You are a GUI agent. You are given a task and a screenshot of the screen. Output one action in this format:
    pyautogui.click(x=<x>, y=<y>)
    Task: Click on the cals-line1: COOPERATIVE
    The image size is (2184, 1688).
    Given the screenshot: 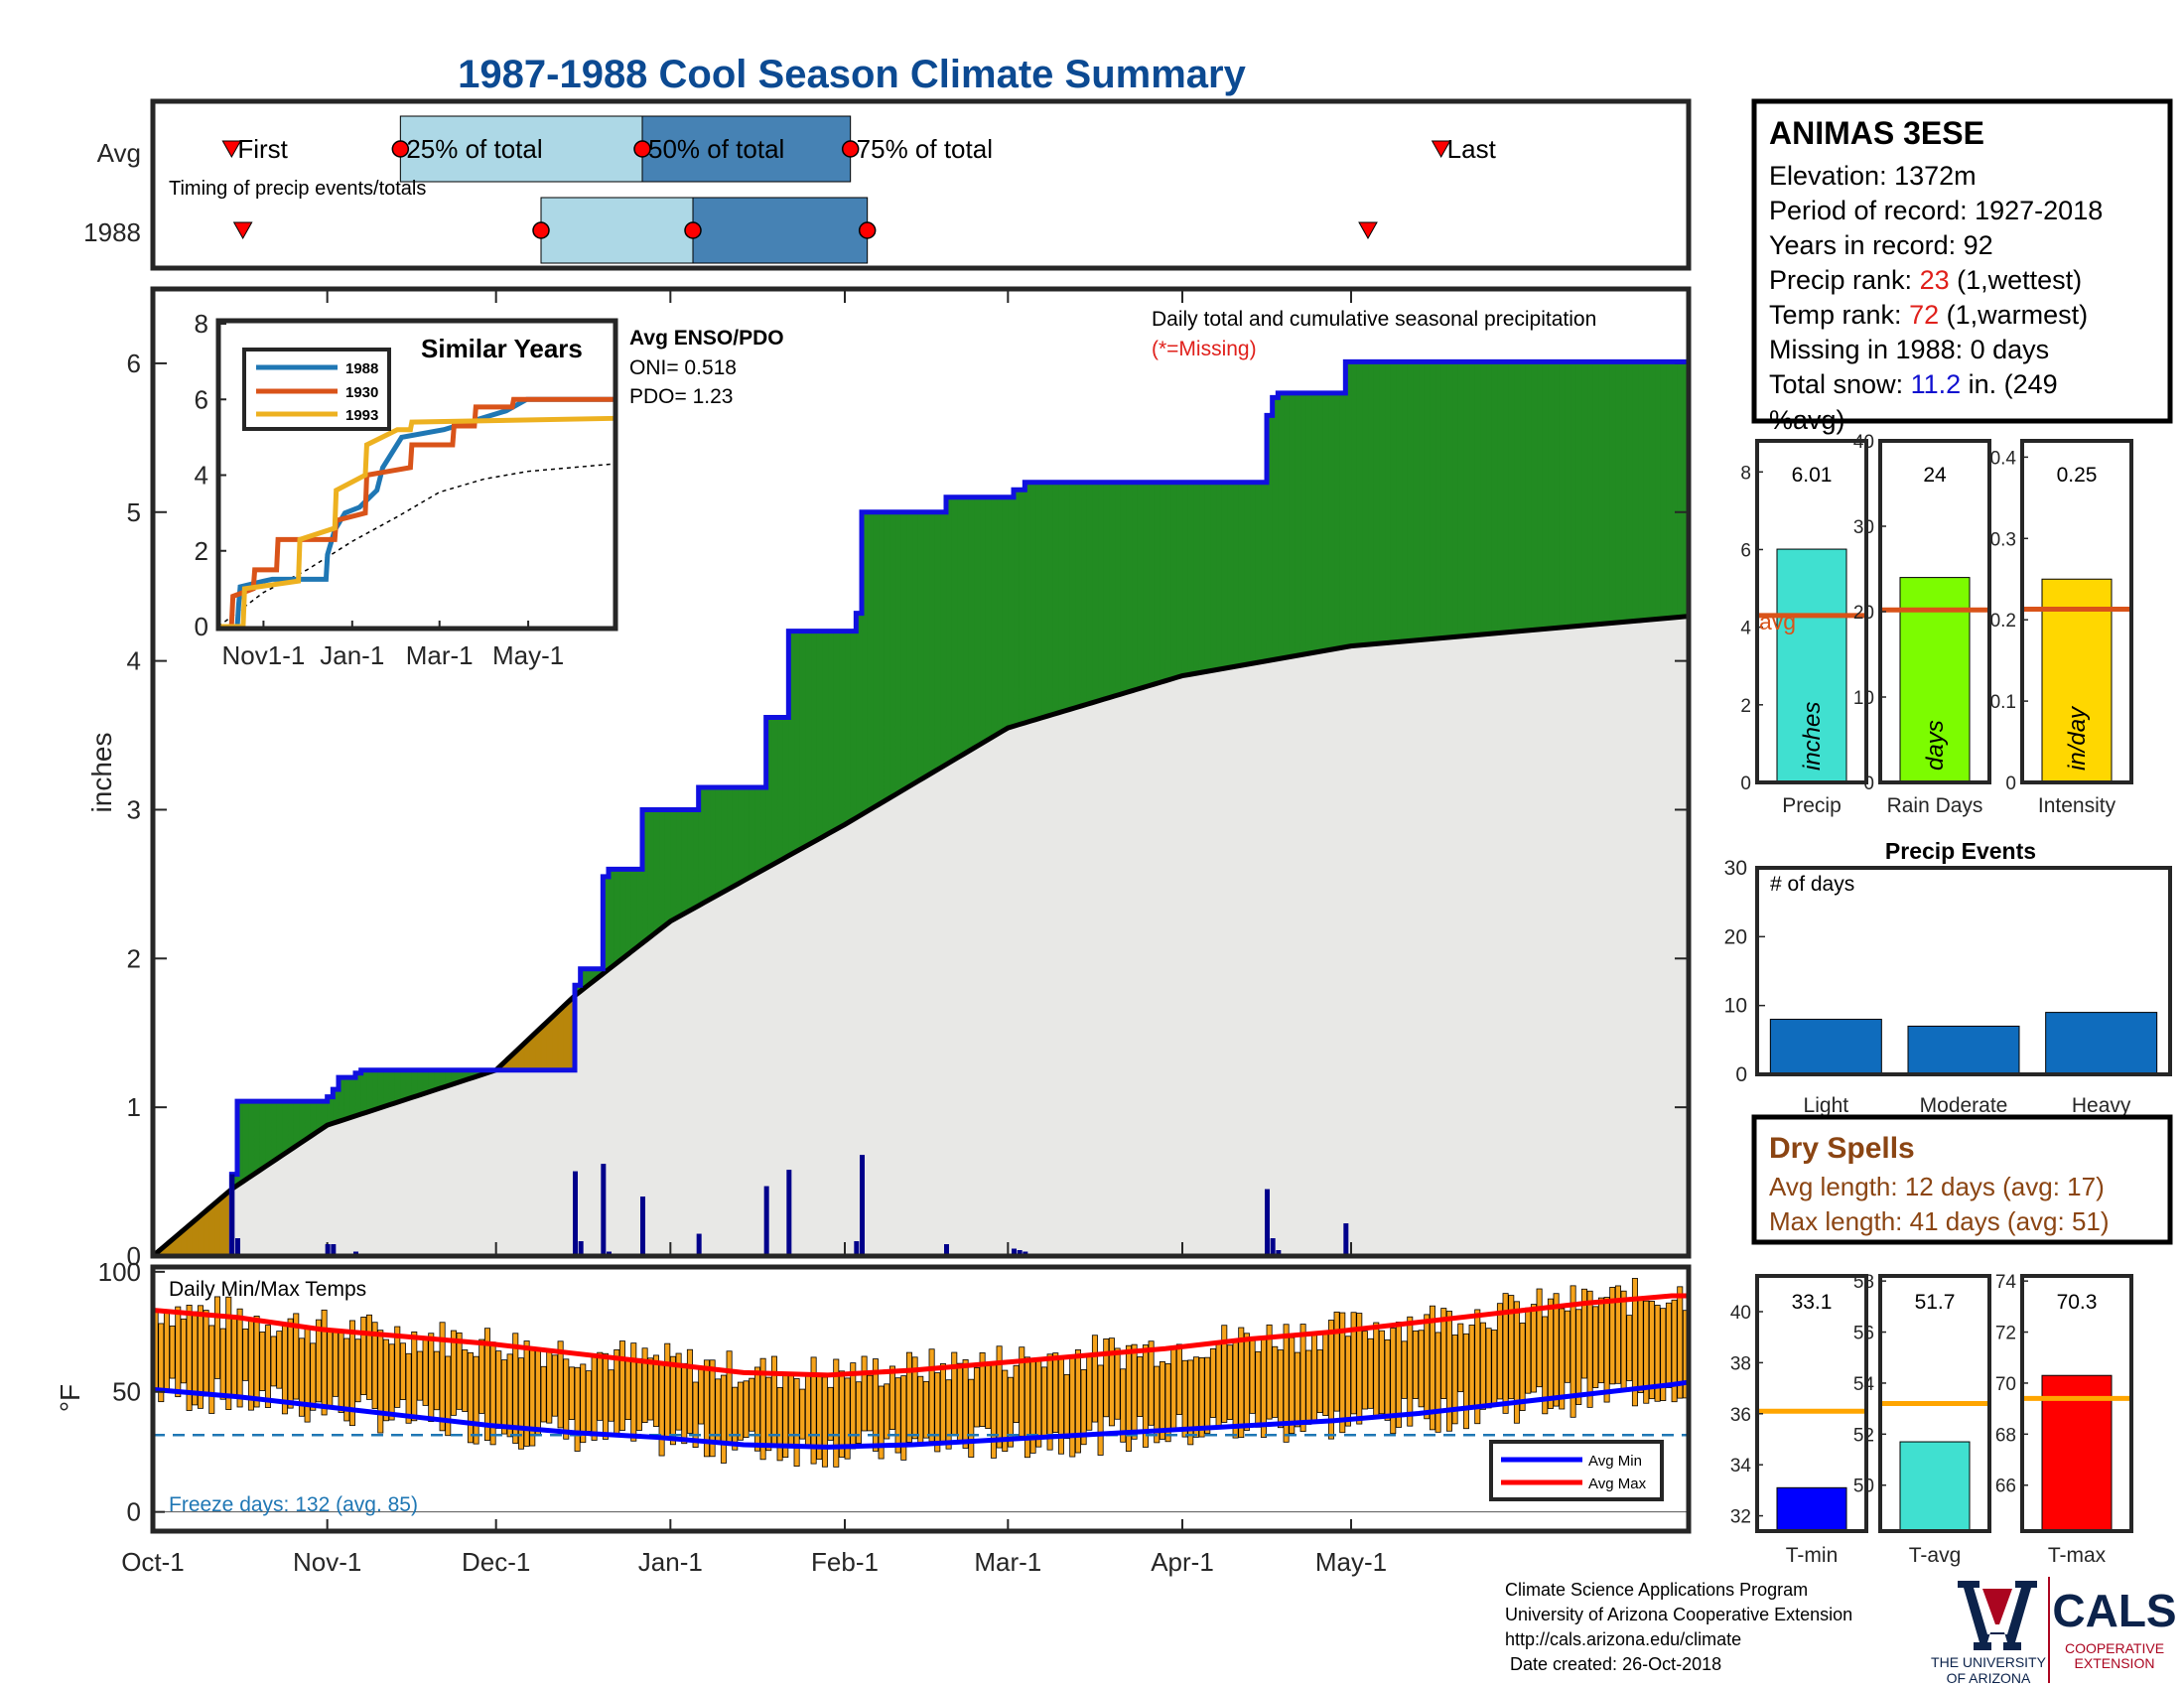 What is the action you would take?
    pyautogui.click(x=2114, y=1648)
    